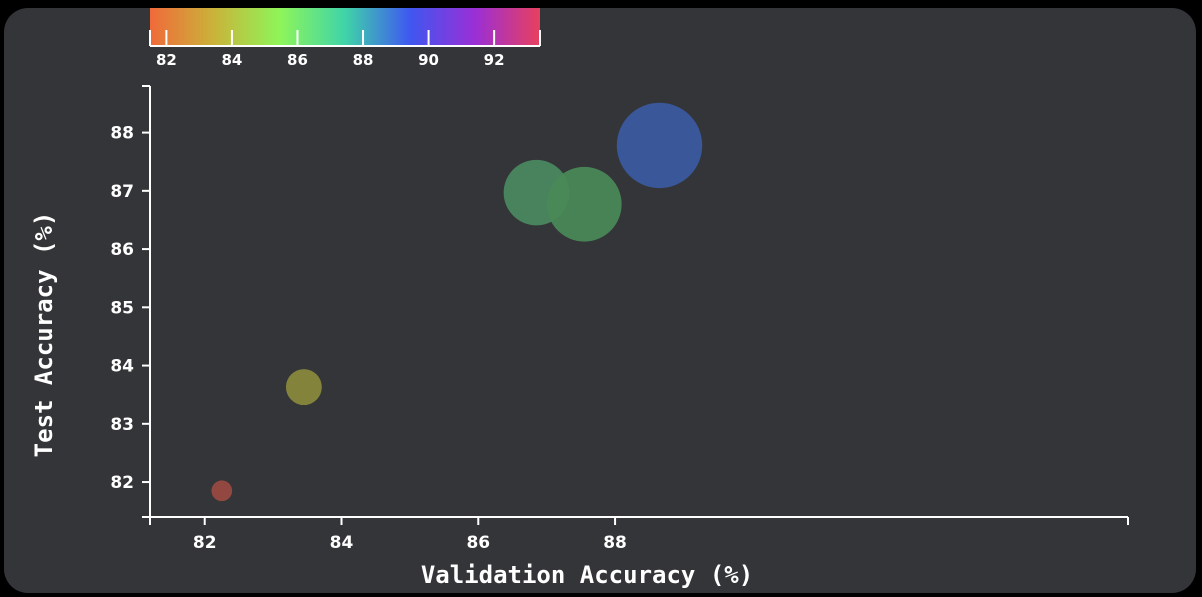 The image size is (1202, 597). What do you see at coordinates (639, 534) in the screenshot?
I see `x-axis: 82 84 86 88` at bounding box center [639, 534].